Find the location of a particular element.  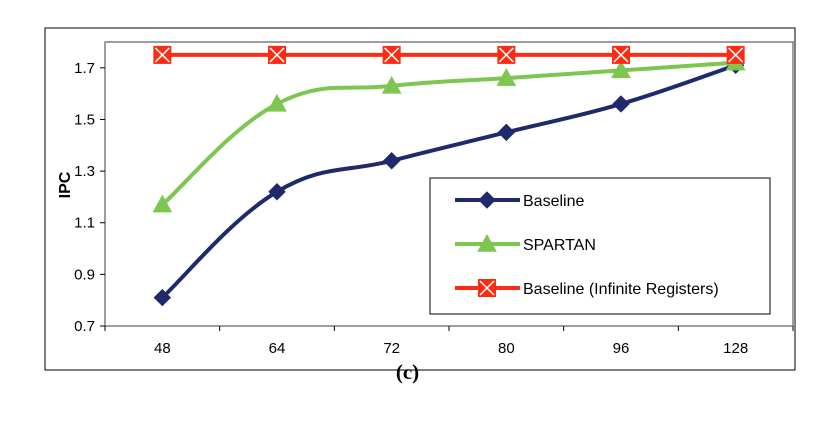

legend-entry: Baseline is located at coordinates (519, 200).